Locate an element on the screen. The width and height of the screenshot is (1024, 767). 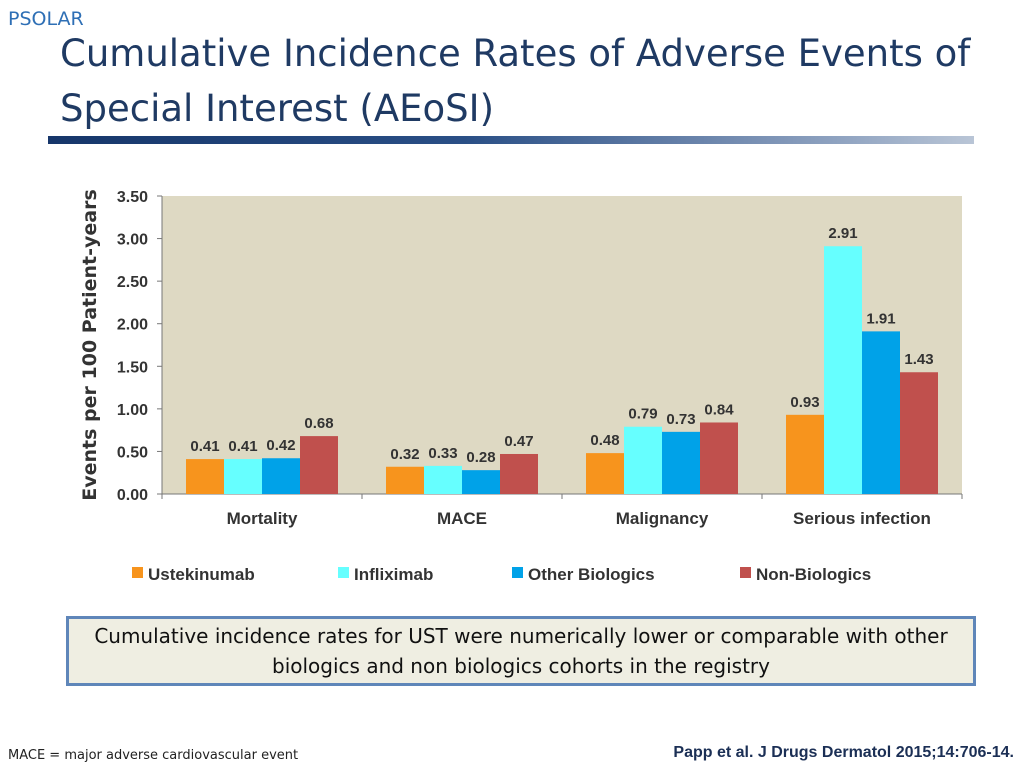
y-tick-label: 2.50 is located at coordinates (132, 282).